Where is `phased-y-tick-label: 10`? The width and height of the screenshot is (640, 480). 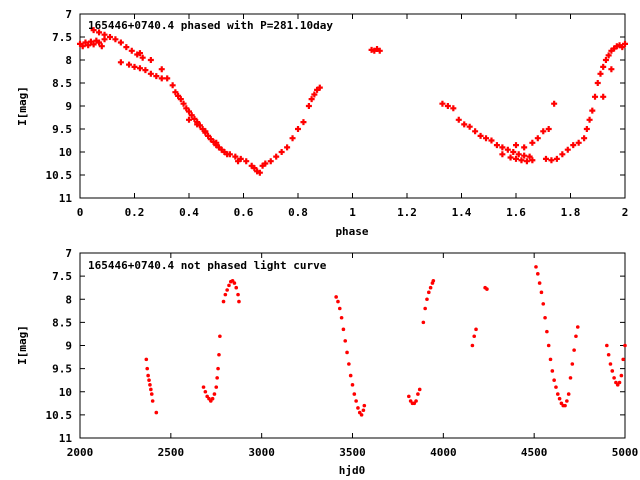 phased-y-tick-label: 10 is located at coordinates (65, 152).